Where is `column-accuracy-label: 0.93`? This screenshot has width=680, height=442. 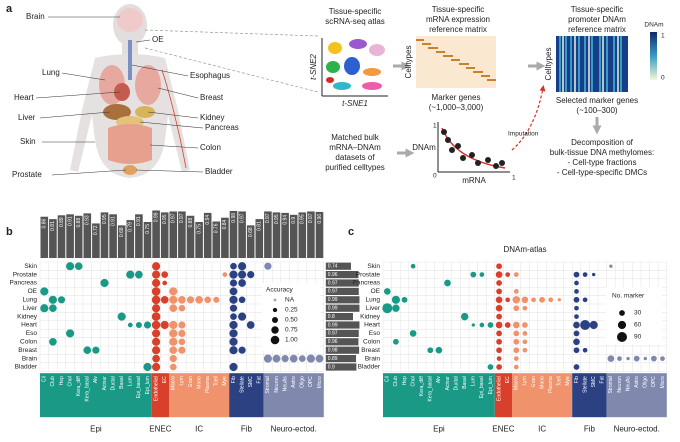 column-accuracy-label: 0.93 is located at coordinates (88, 220).